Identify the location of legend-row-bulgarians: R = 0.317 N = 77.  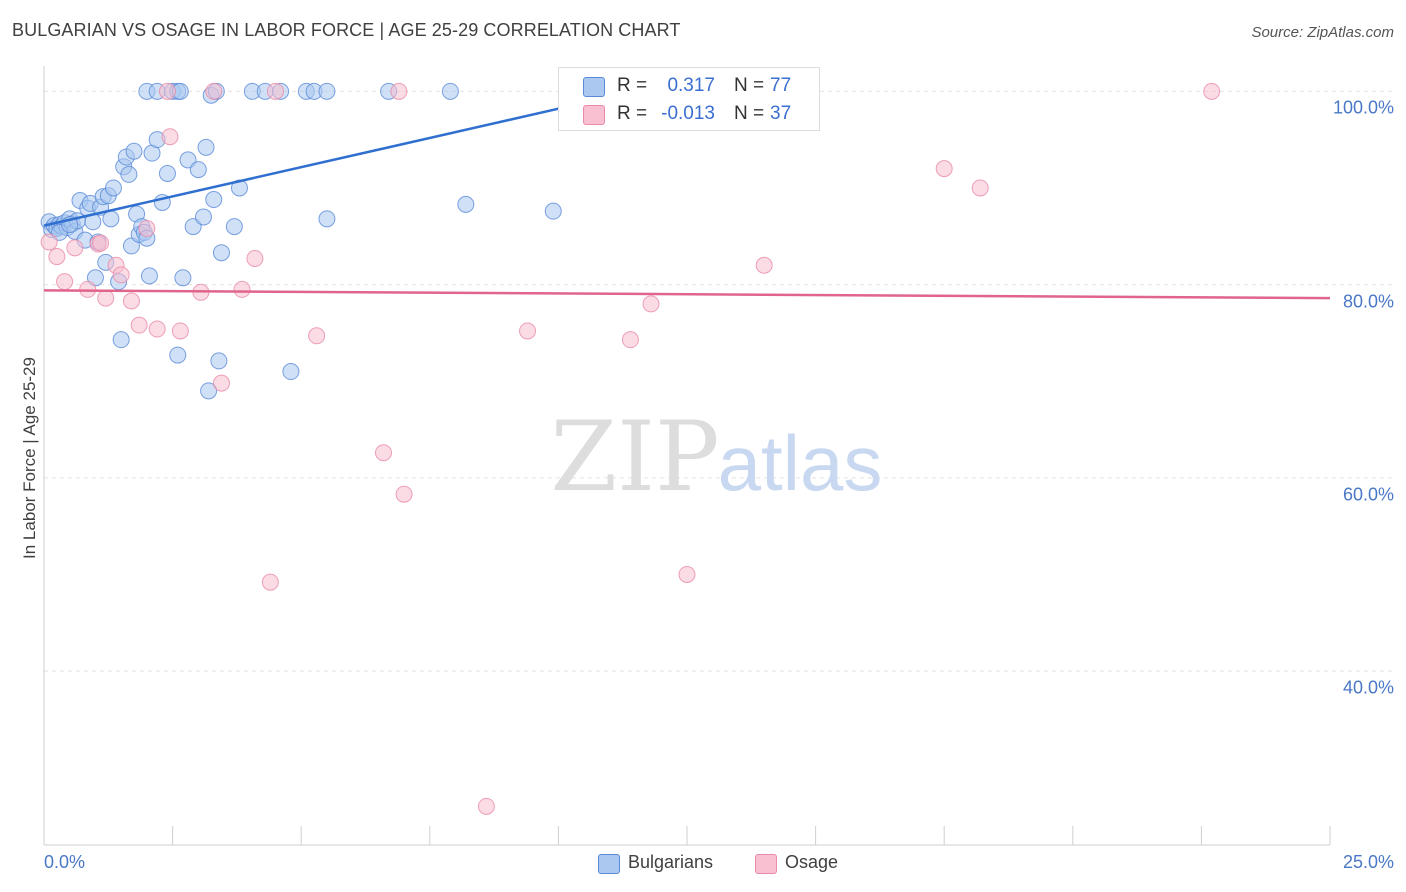
(689, 86).